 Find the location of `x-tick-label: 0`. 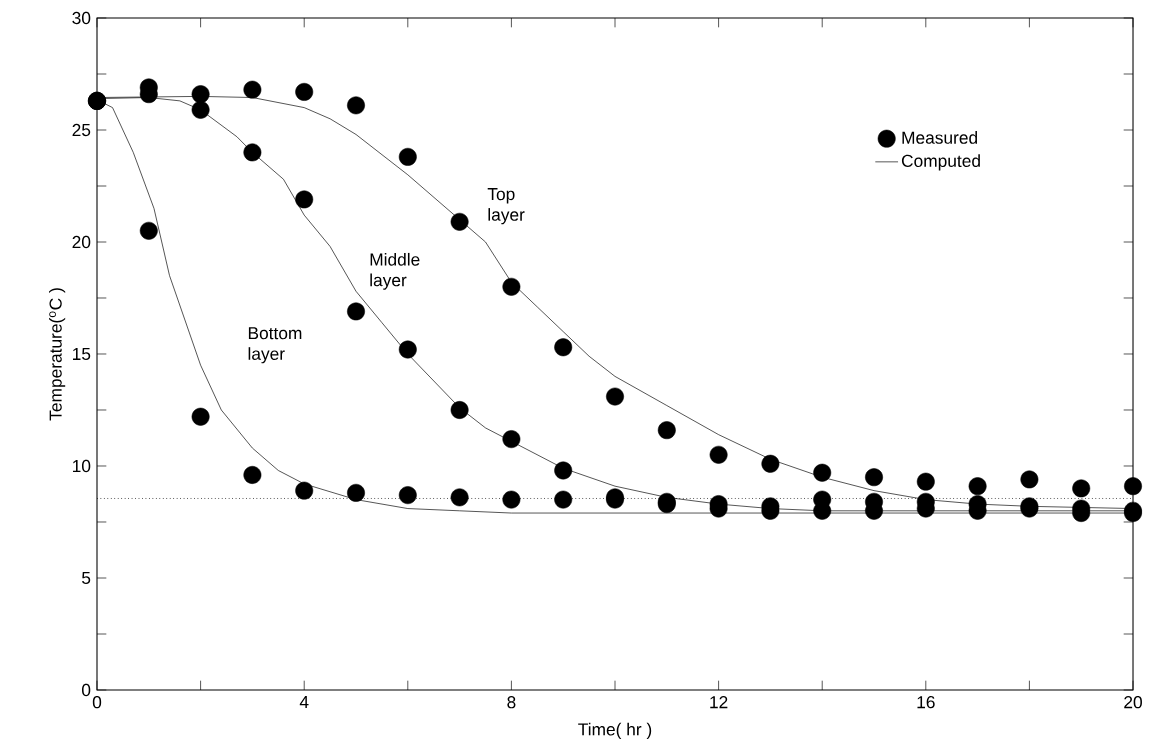

x-tick-label: 0 is located at coordinates (97, 702).